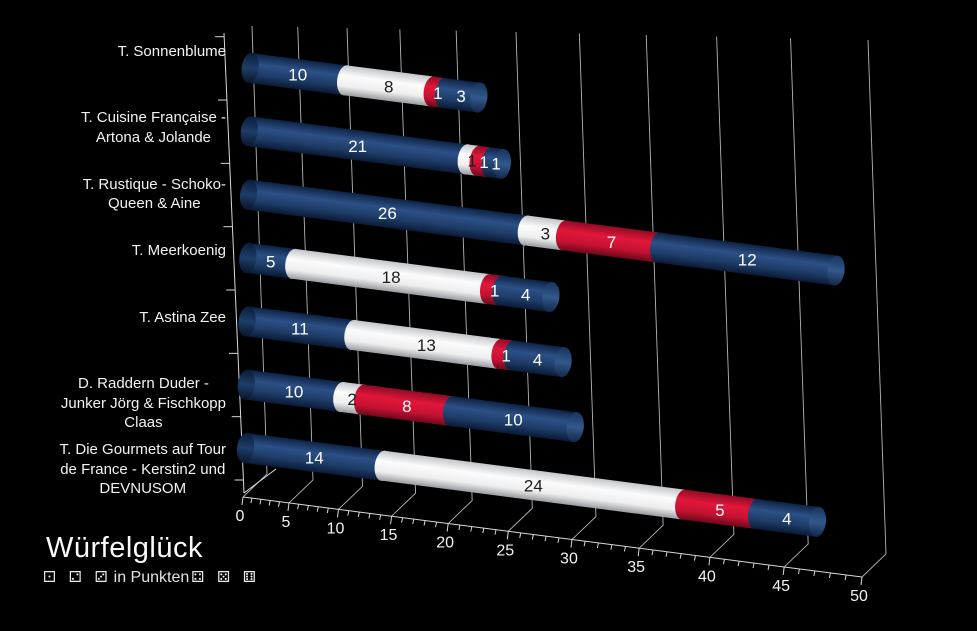 The image size is (977, 631). What do you see at coordinates (552, 537) in the screenshot?
I see `value-axis-line` at bounding box center [552, 537].